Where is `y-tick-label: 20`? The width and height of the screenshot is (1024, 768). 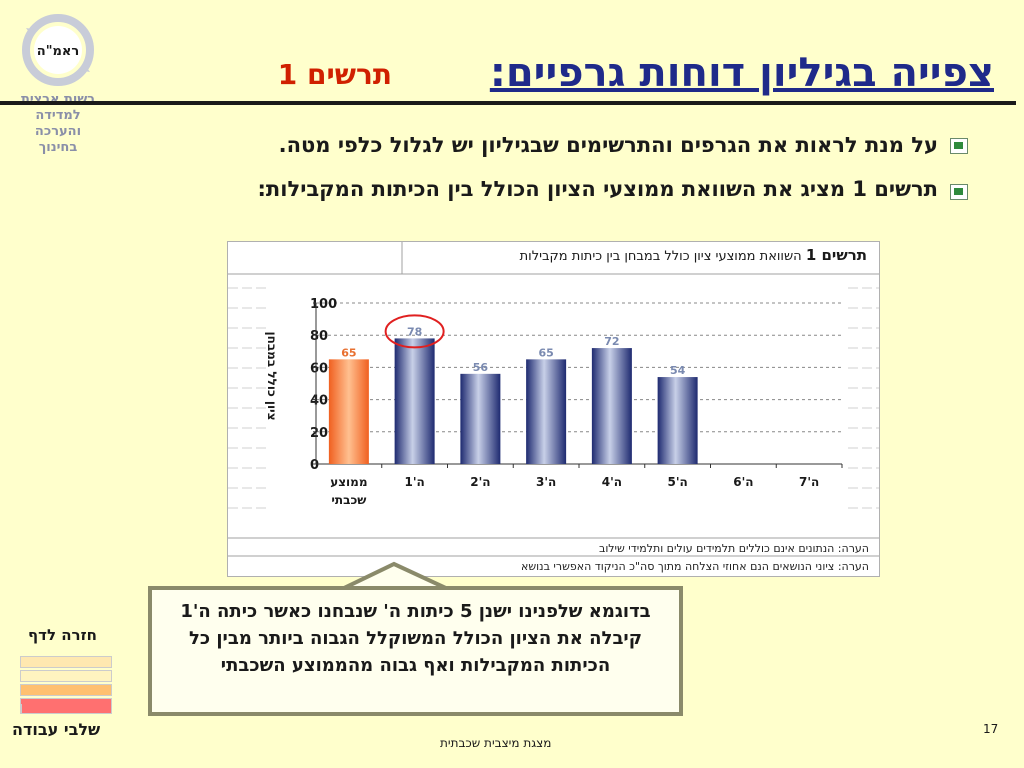 y-tick-label: 20 is located at coordinates (319, 433).